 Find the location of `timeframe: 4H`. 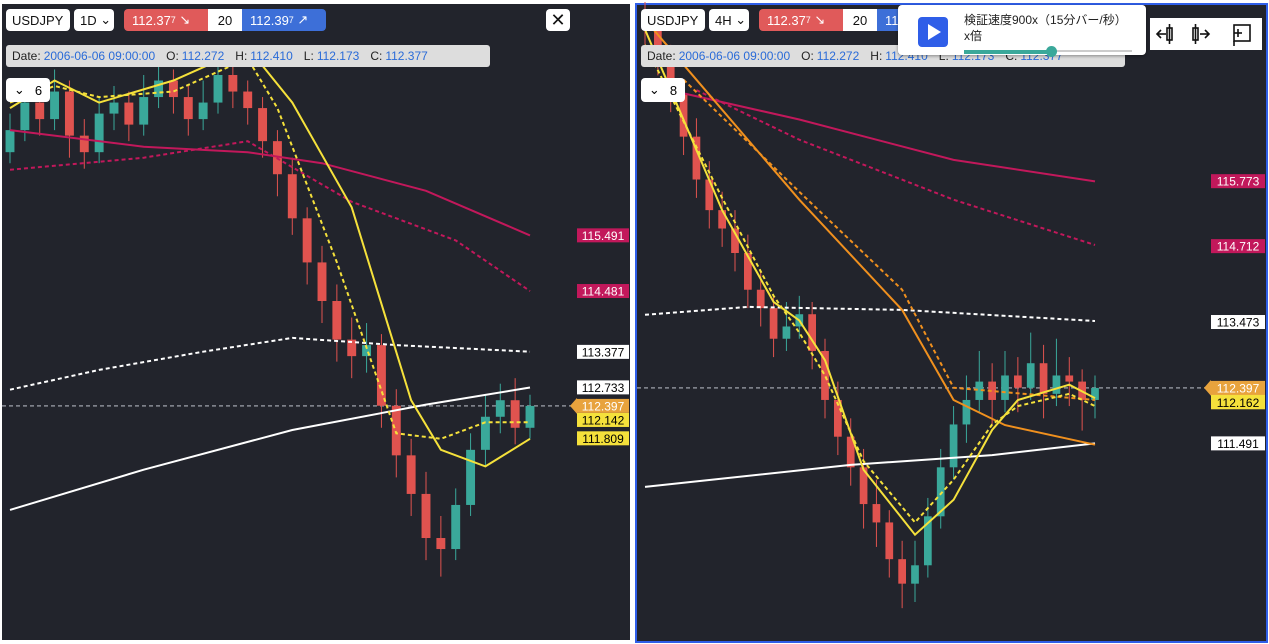

timeframe: 4H is located at coordinates (723, 20).